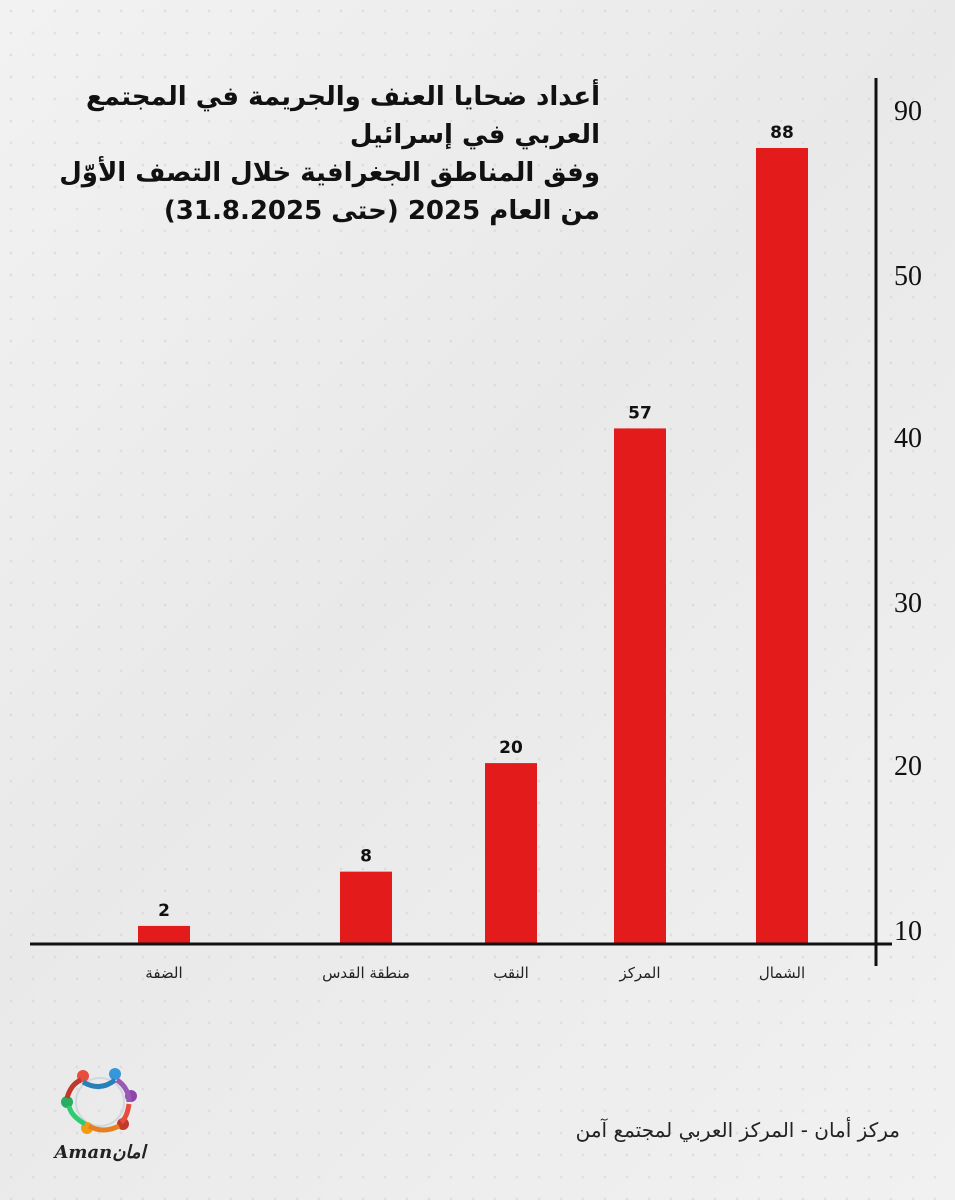 Image resolution: width=955 pixels, height=1200 pixels. Describe the element at coordinates (474, 135) in the screenshot. I see `title-line-2: العربي في إسرائيل` at that location.